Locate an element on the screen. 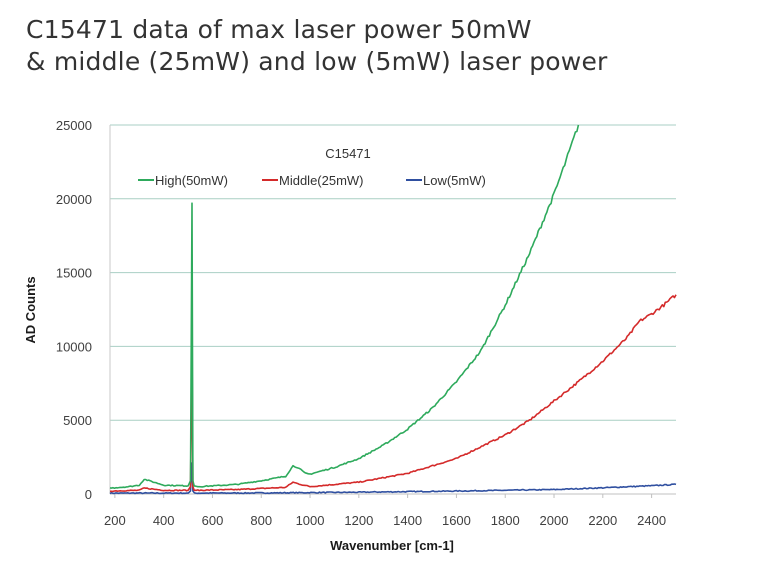  x-tick-label: 2400 is located at coordinates (651, 520).